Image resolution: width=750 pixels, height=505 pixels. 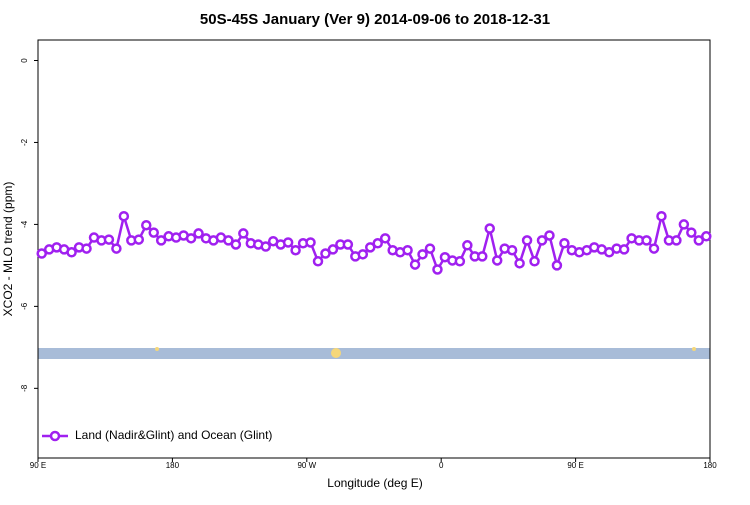 What do you see at coordinates (173, 435) in the screenshot?
I see `legend-label: Land (Nadir&Glint) and Ocean (Glint)` at bounding box center [173, 435].